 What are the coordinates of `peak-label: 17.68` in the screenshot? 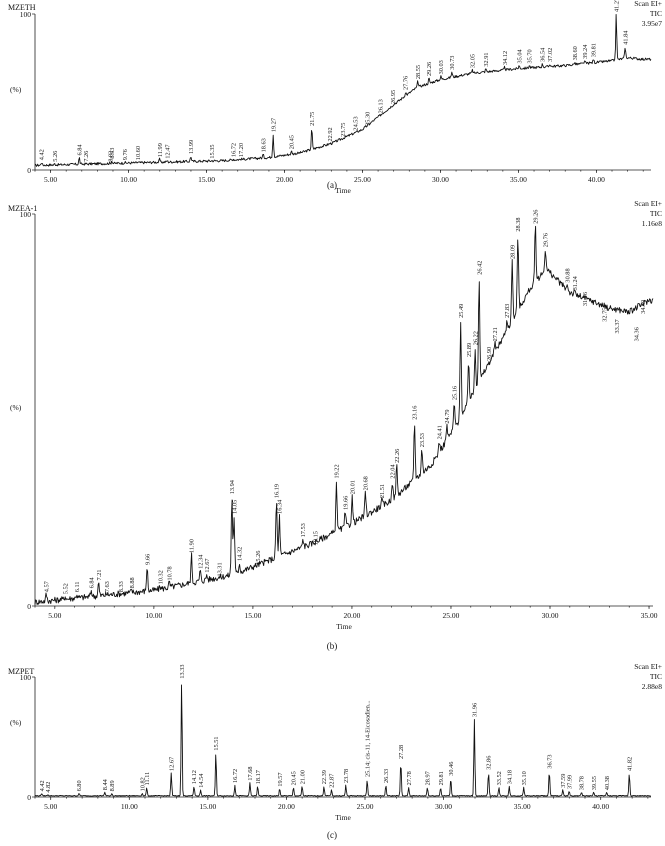 It's located at (250, 773).